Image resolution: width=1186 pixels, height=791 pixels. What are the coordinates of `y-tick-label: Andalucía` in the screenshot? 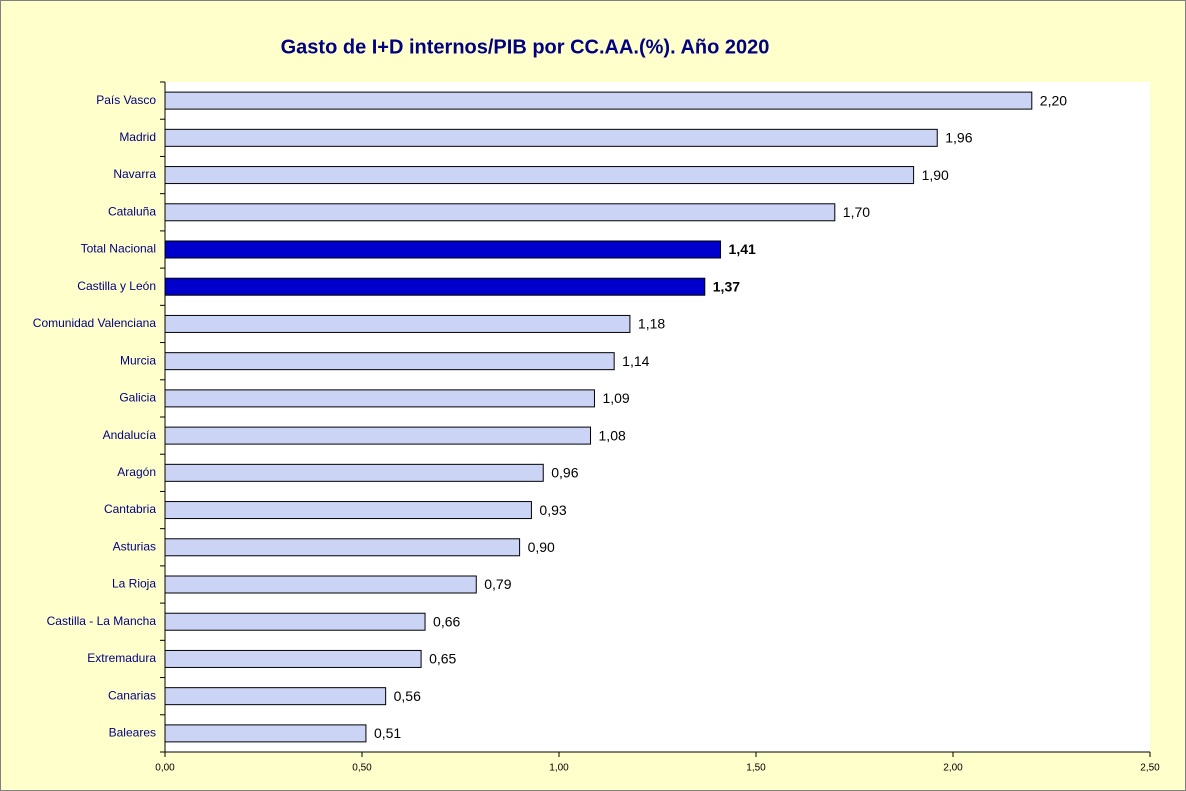 It's located at (130, 435).